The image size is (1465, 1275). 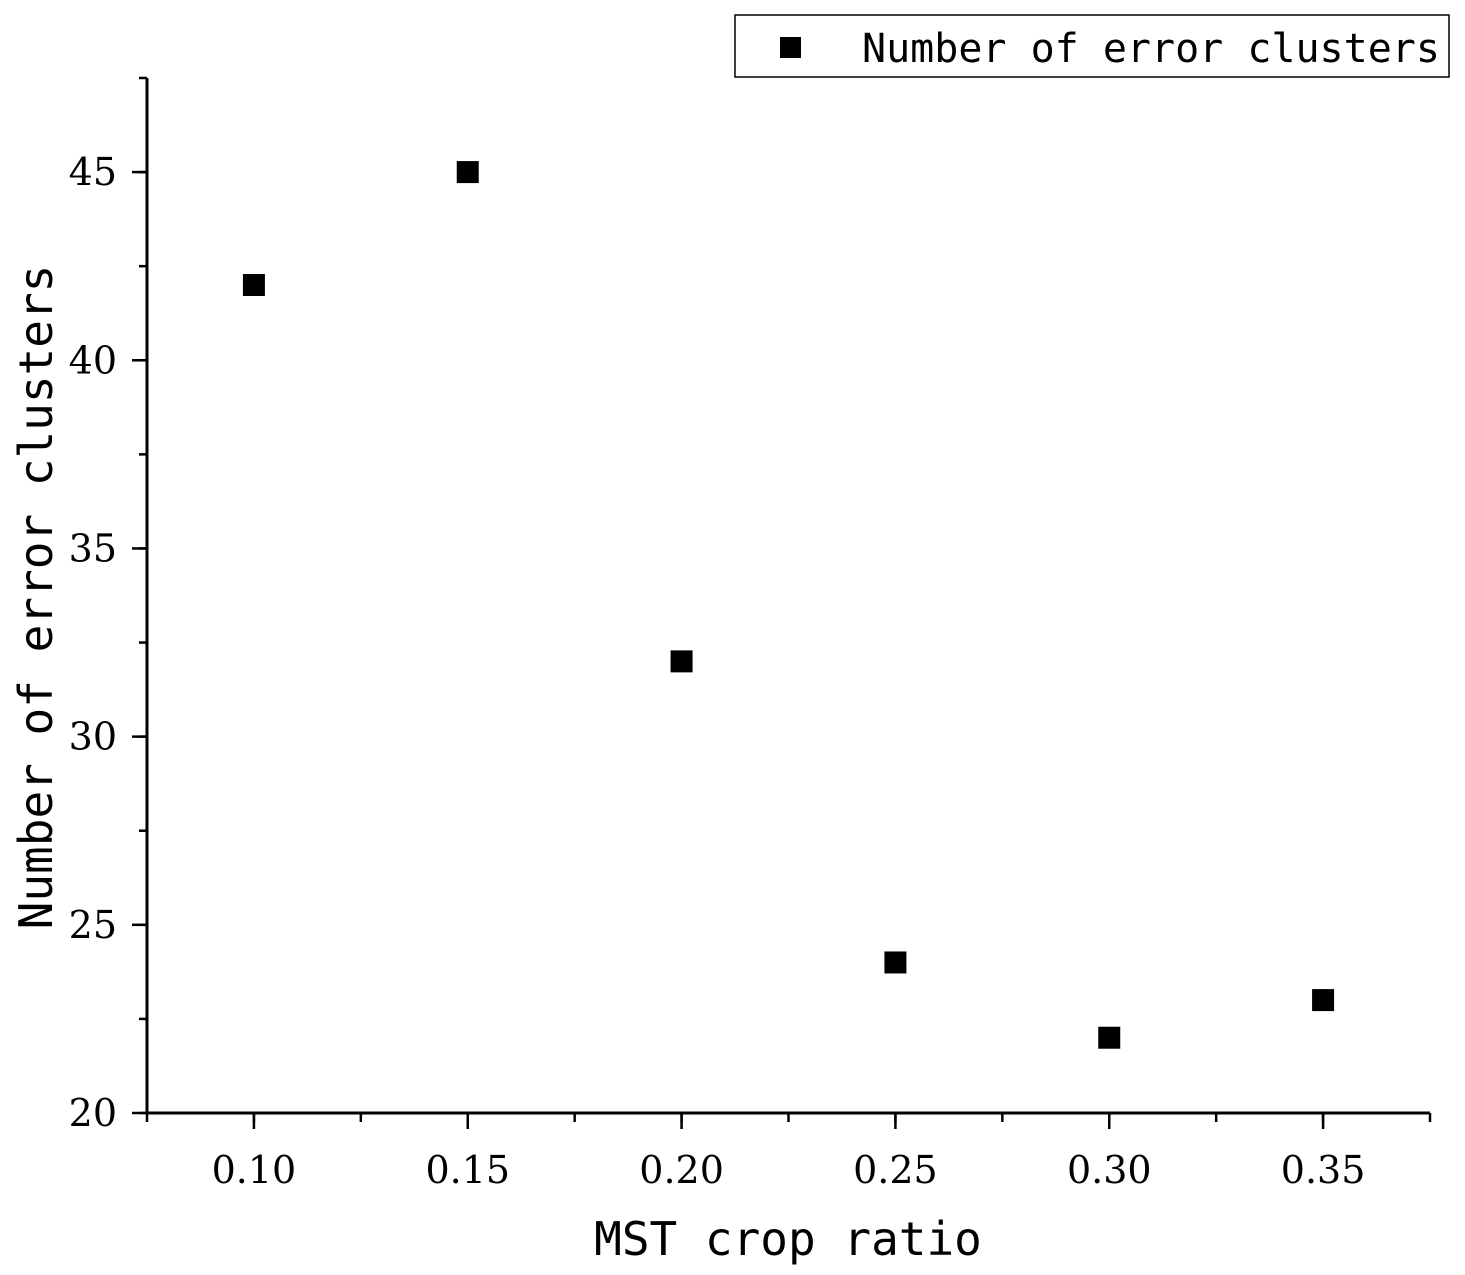 What do you see at coordinates (93, 925) in the screenshot?
I see `y-tick-label: 25` at bounding box center [93, 925].